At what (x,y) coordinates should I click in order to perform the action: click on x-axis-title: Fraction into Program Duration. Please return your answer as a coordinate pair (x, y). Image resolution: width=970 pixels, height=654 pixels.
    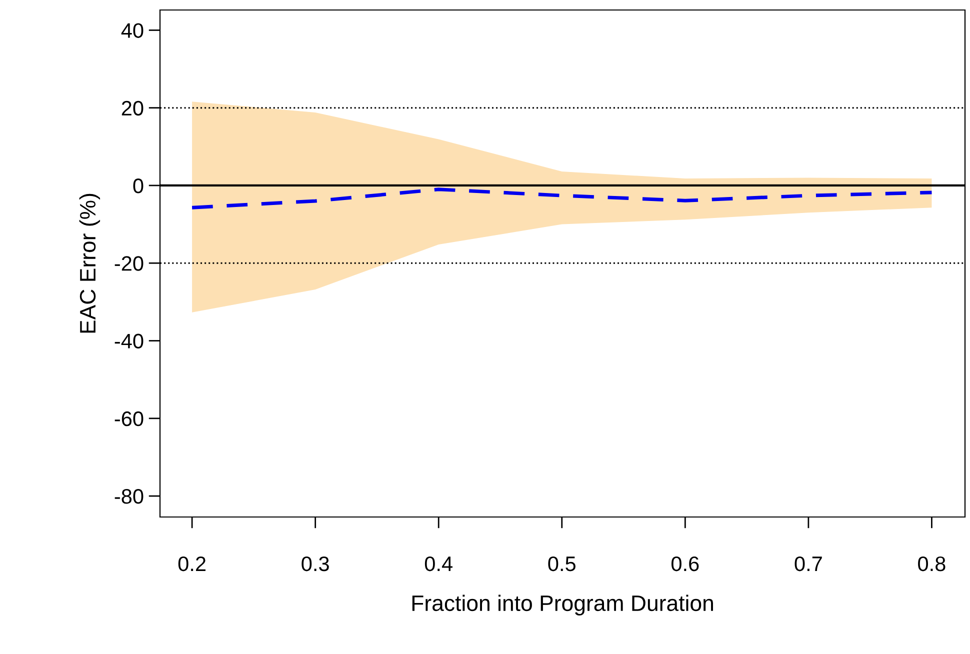
    Looking at the image, I should click on (562, 605).